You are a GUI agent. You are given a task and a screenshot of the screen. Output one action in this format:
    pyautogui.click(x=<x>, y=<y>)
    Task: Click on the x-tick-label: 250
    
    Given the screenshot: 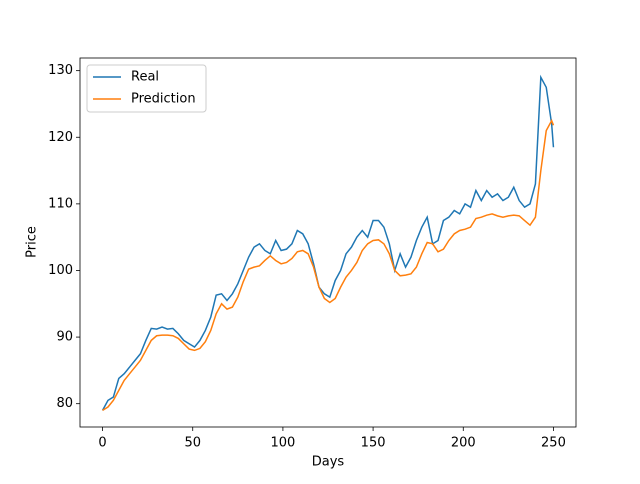 What is the action you would take?
    pyautogui.click(x=553, y=443)
    